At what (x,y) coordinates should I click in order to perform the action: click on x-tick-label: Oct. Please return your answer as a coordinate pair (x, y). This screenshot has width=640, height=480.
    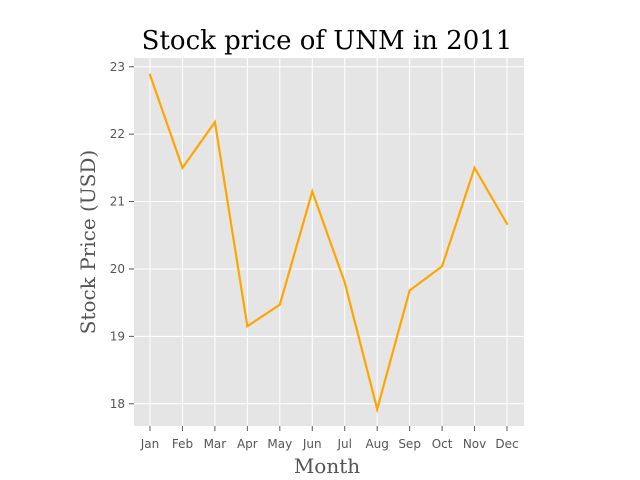
    Looking at the image, I should click on (442, 444).